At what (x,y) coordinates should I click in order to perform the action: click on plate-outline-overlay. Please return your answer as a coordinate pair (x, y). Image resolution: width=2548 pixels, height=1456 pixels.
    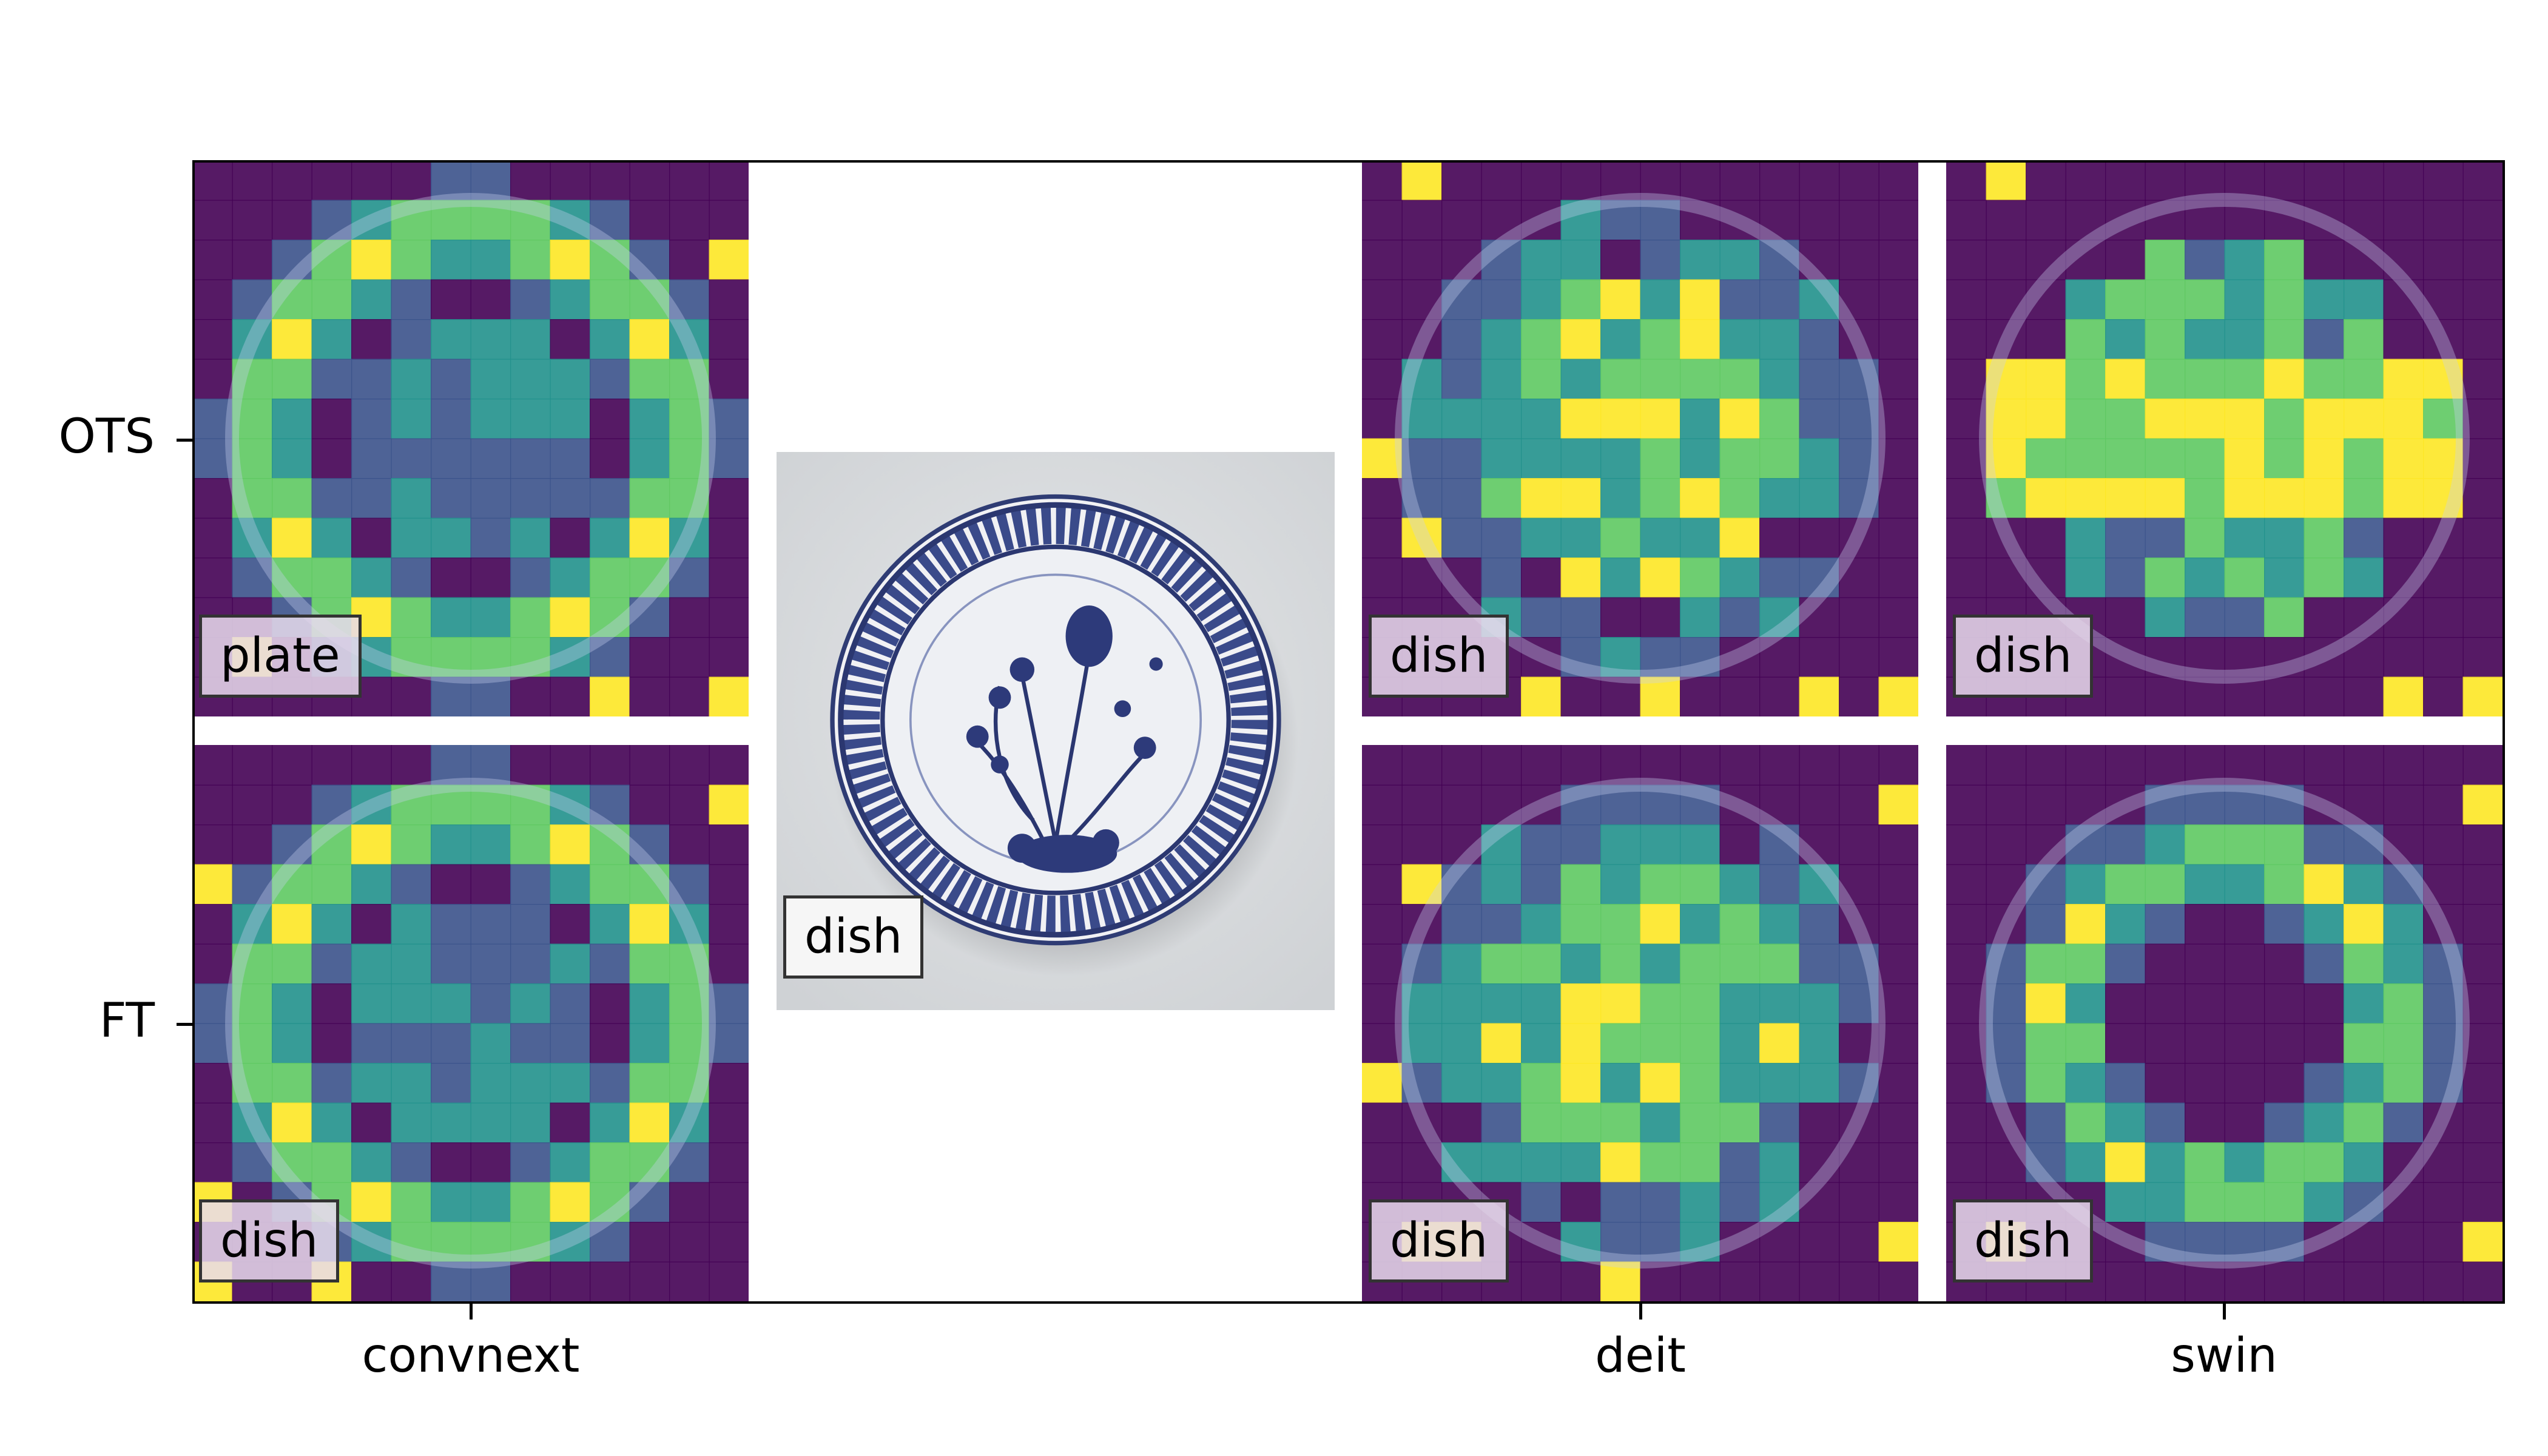
    Looking at the image, I should click on (470, 438).